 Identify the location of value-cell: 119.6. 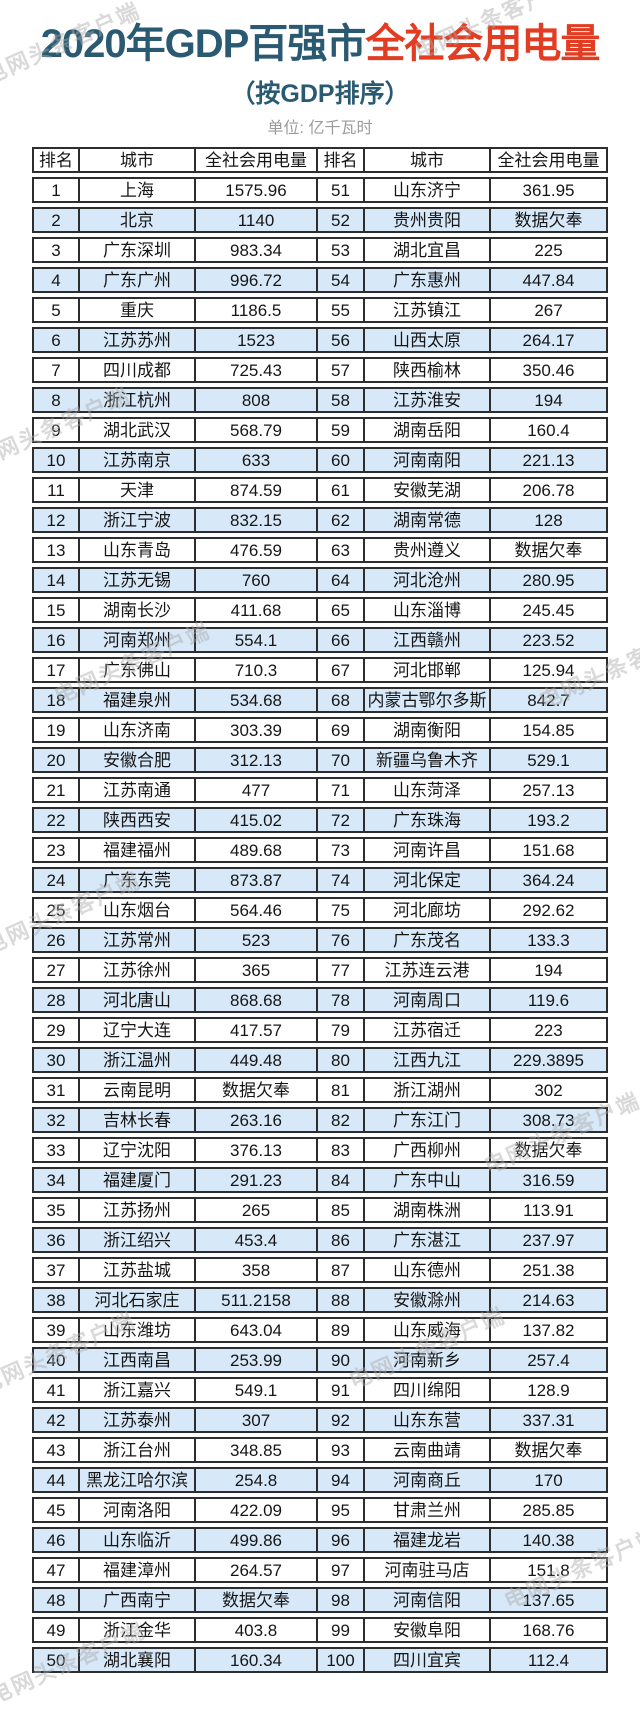
(547, 1000).